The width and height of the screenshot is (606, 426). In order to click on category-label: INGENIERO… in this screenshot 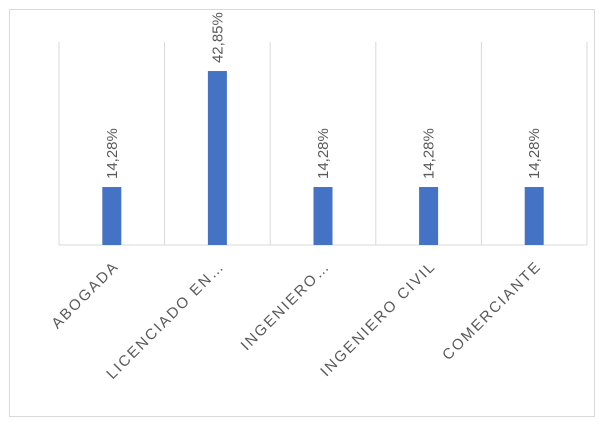, I will do `click(286, 306)`.